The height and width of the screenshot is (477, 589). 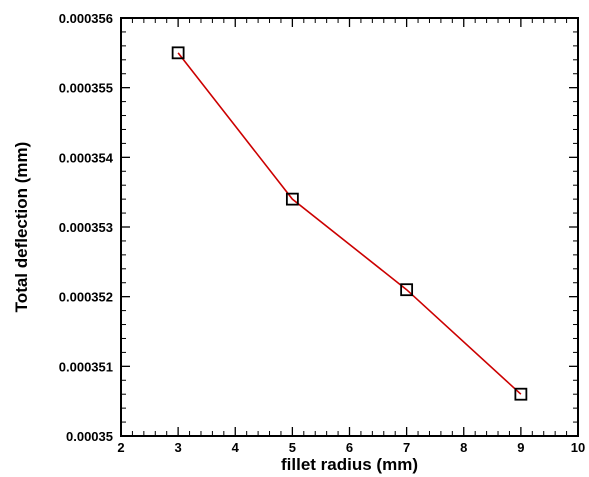 What do you see at coordinates (349, 447) in the screenshot?
I see `x-tick-label: 6` at bounding box center [349, 447].